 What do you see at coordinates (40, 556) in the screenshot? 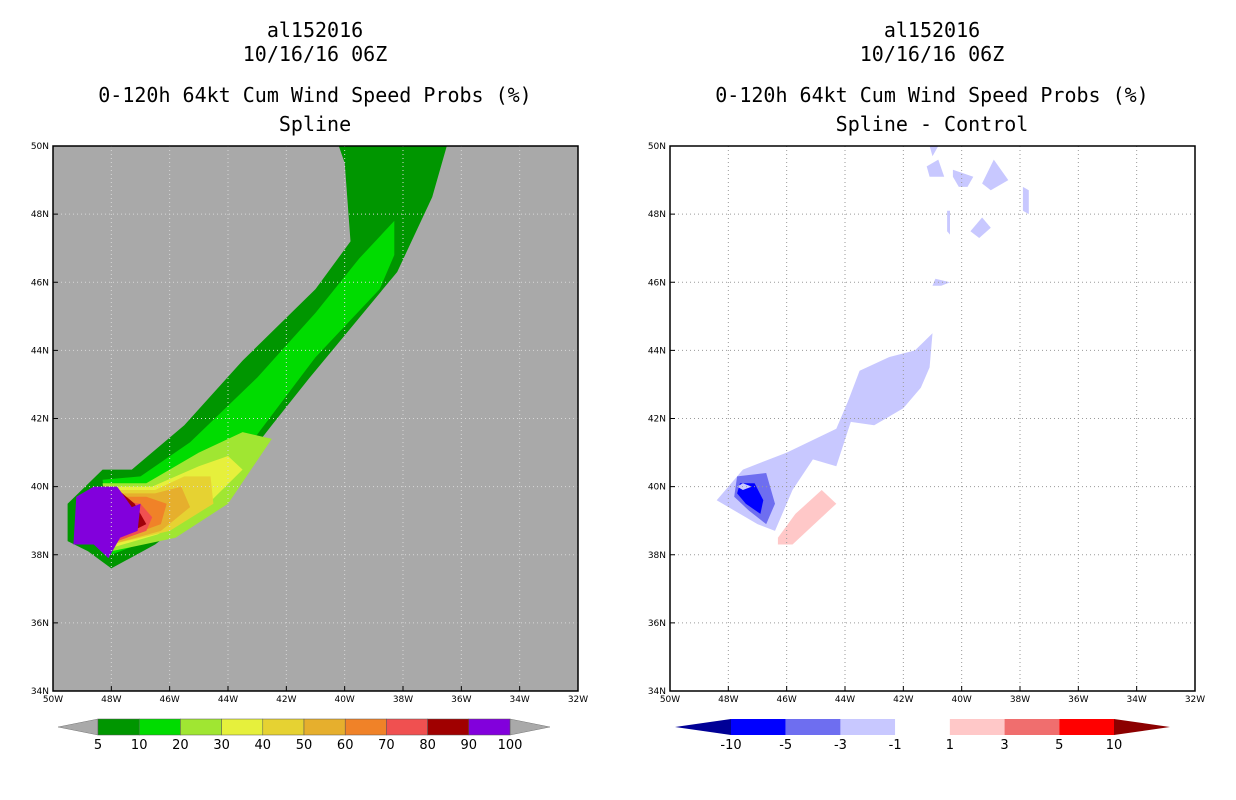
I see `left-y-tick-label: 38N` at bounding box center [40, 556].